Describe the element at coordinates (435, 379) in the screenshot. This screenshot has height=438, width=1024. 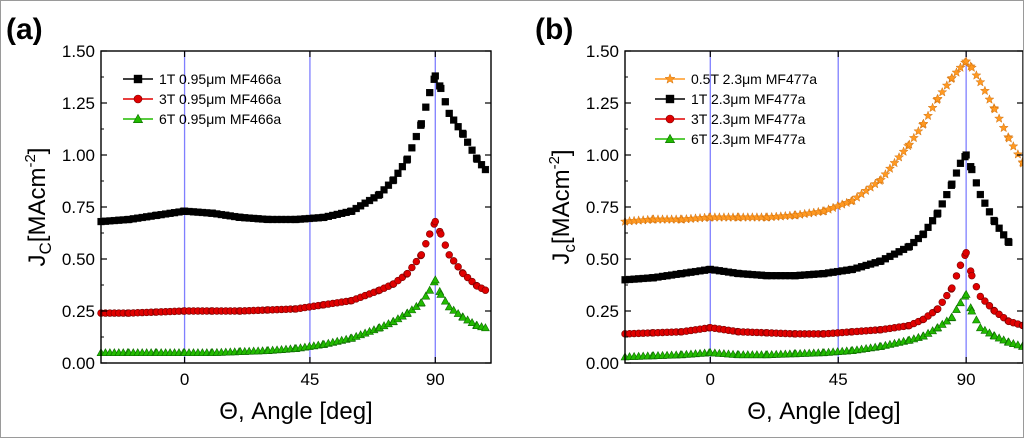
I see `x-tick-label: 90` at that location.